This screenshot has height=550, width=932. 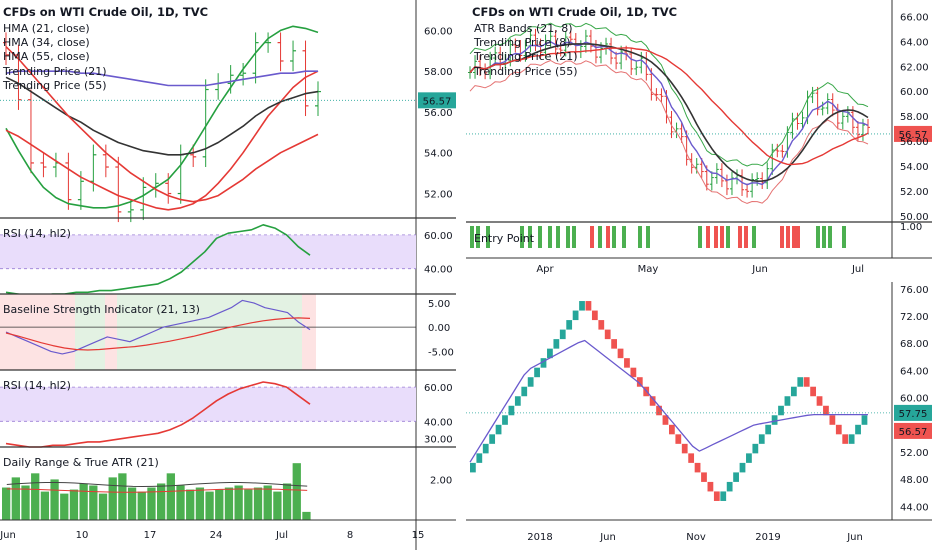 What do you see at coordinates (350, 535) in the screenshot?
I see `left-x-tick: 8` at bounding box center [350, 535].